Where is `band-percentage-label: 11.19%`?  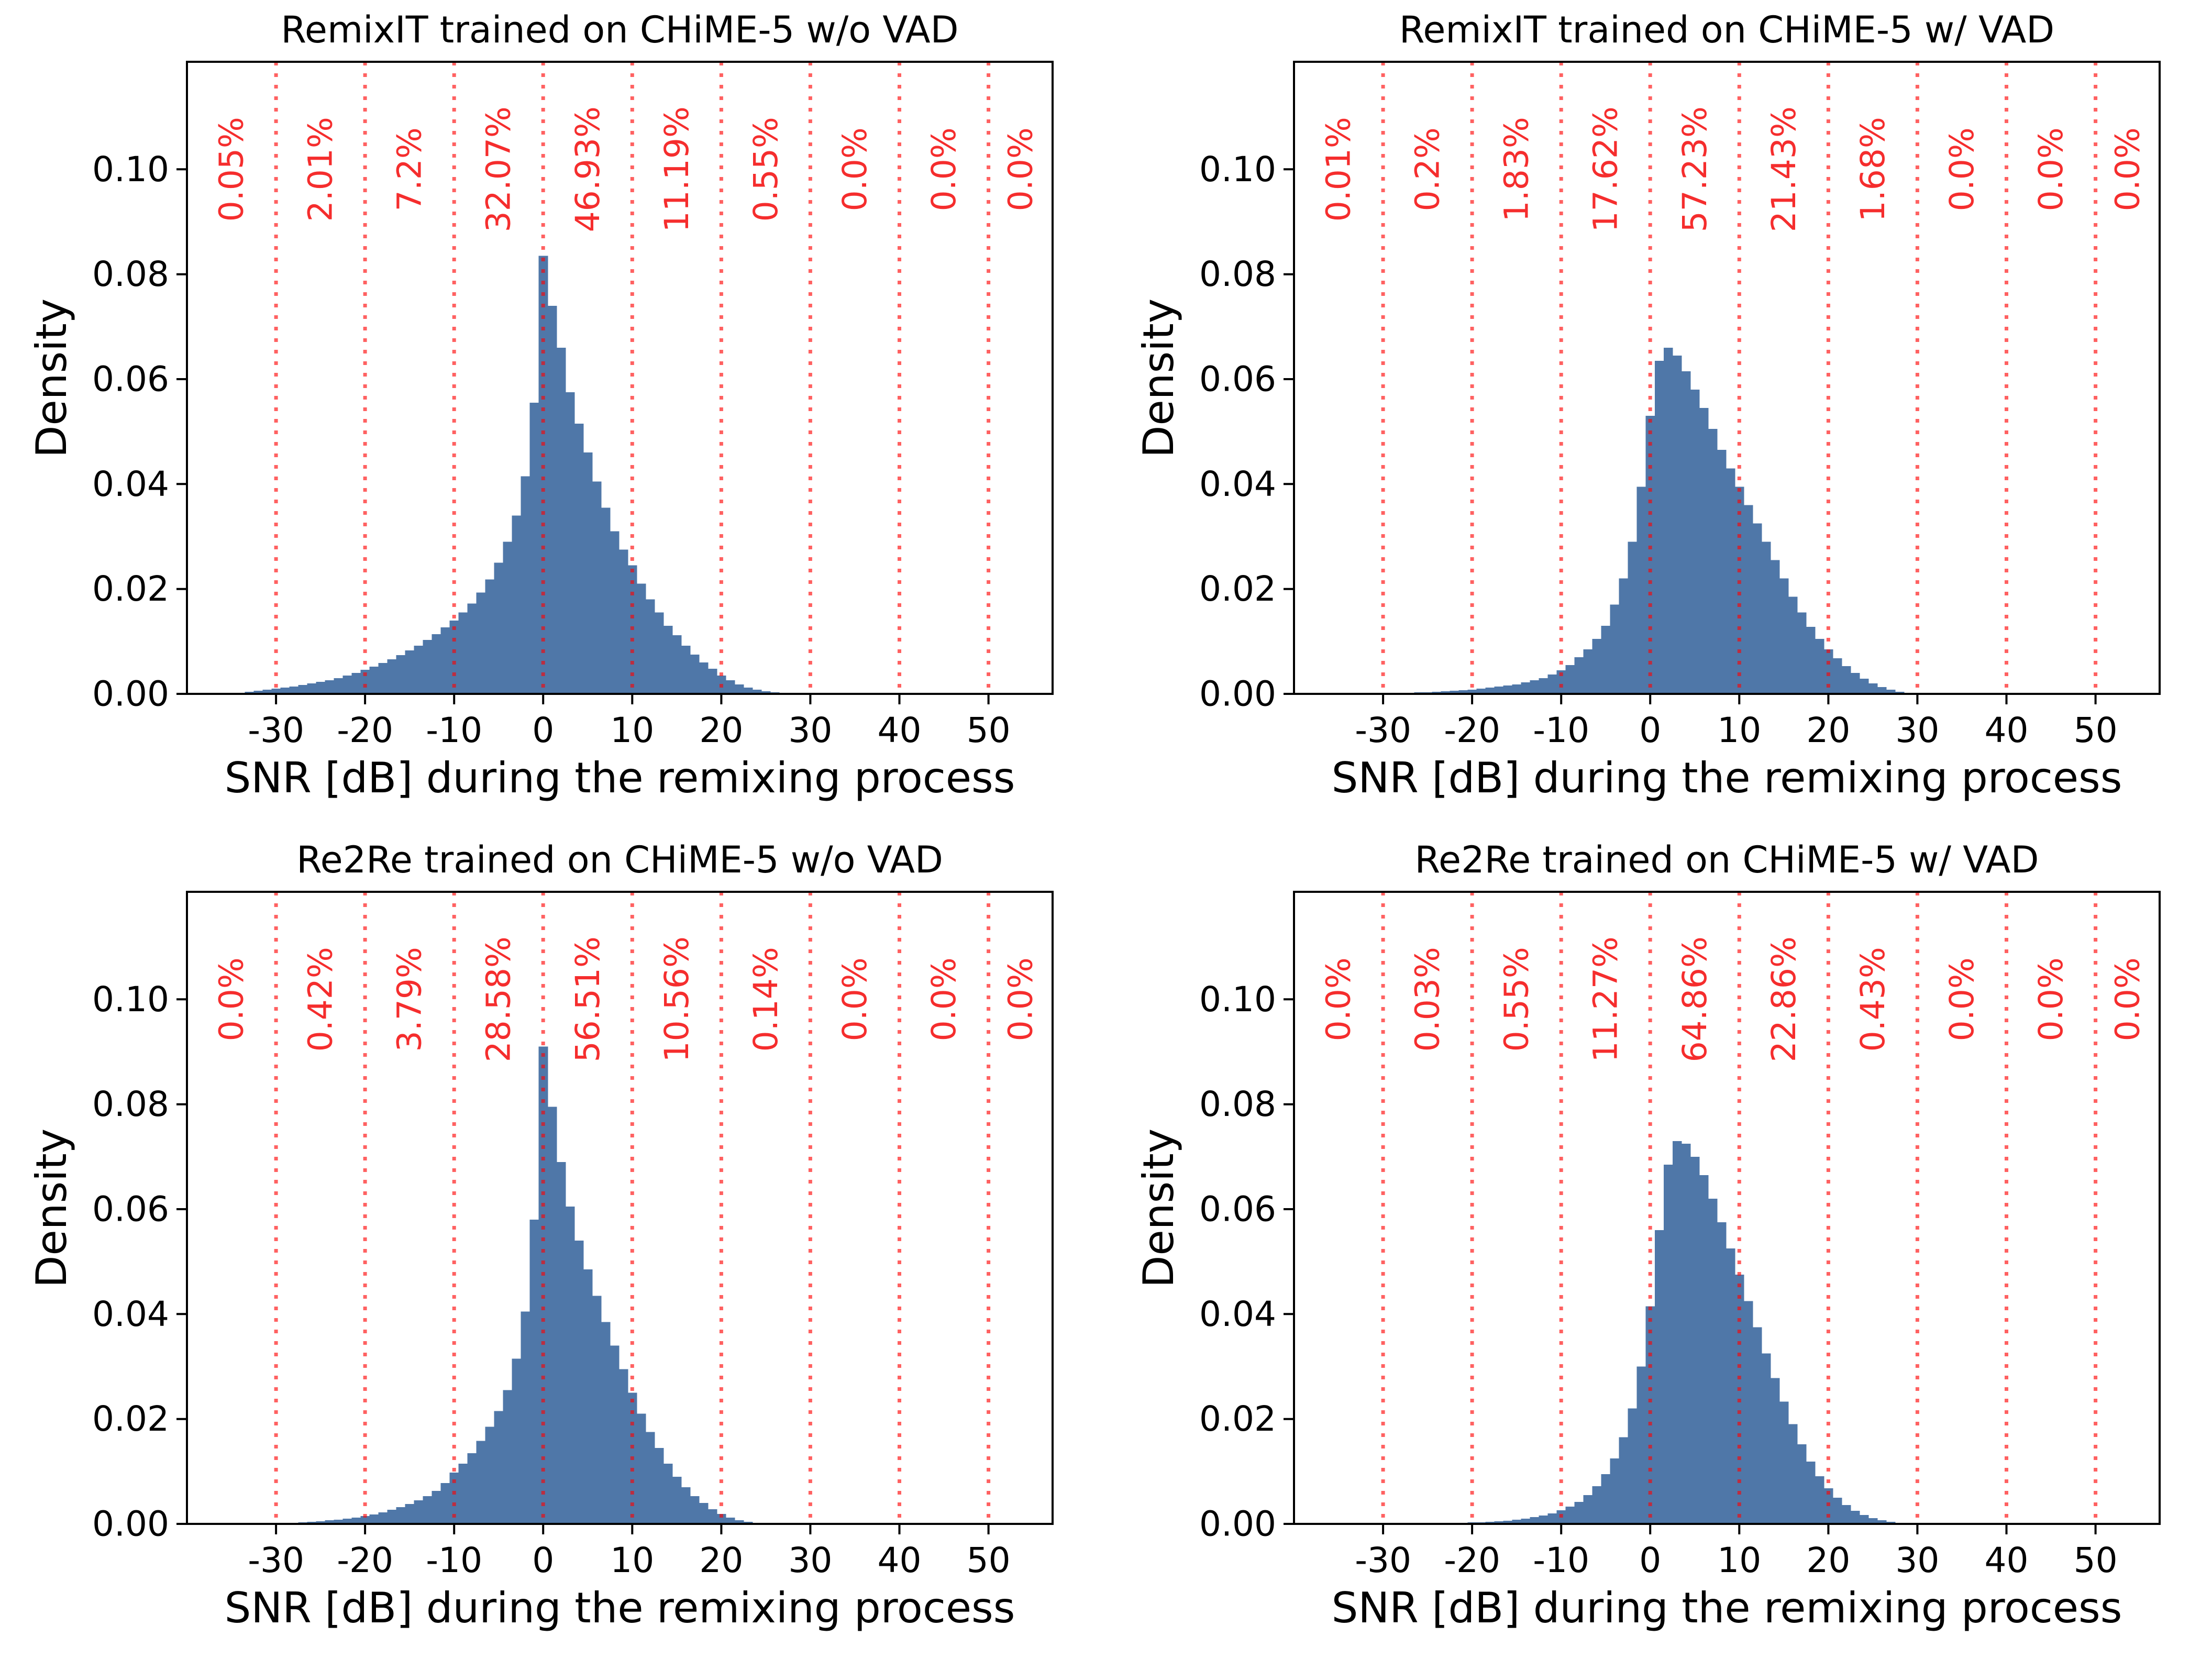
band-percentage-label: 11.19% is located at coordinates (677, 169).